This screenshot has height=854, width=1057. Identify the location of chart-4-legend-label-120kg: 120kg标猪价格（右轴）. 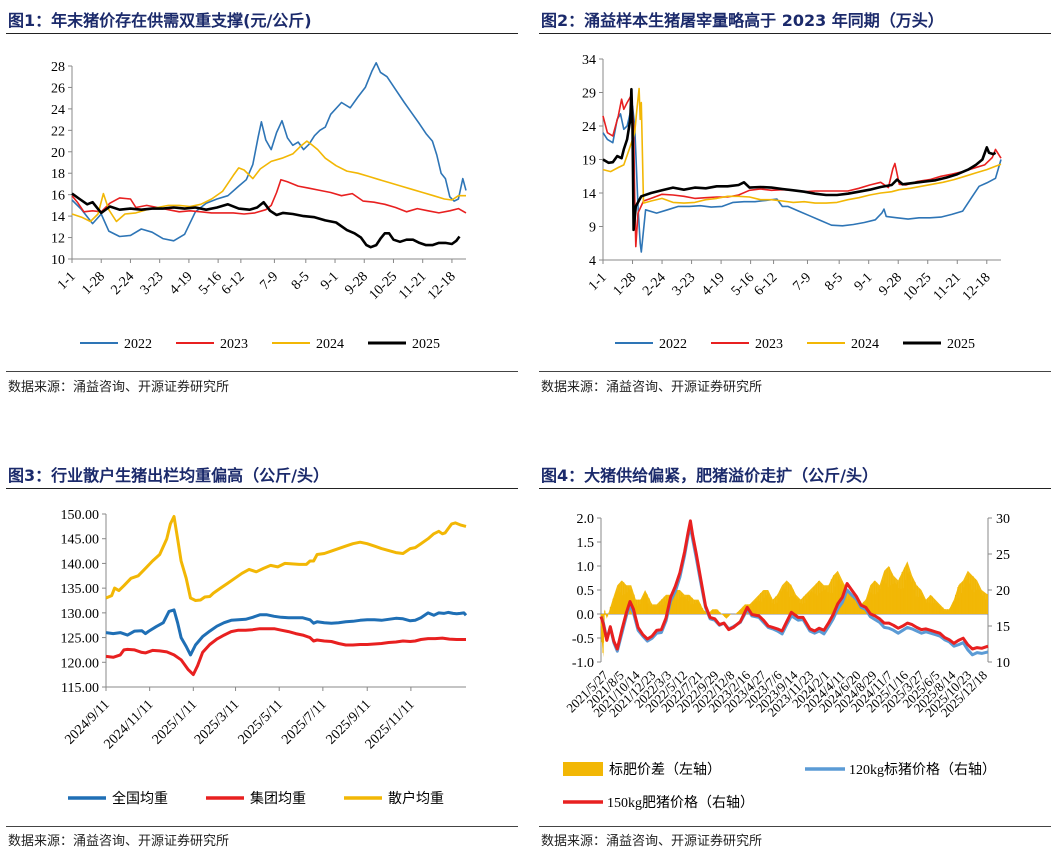
(922, 770).